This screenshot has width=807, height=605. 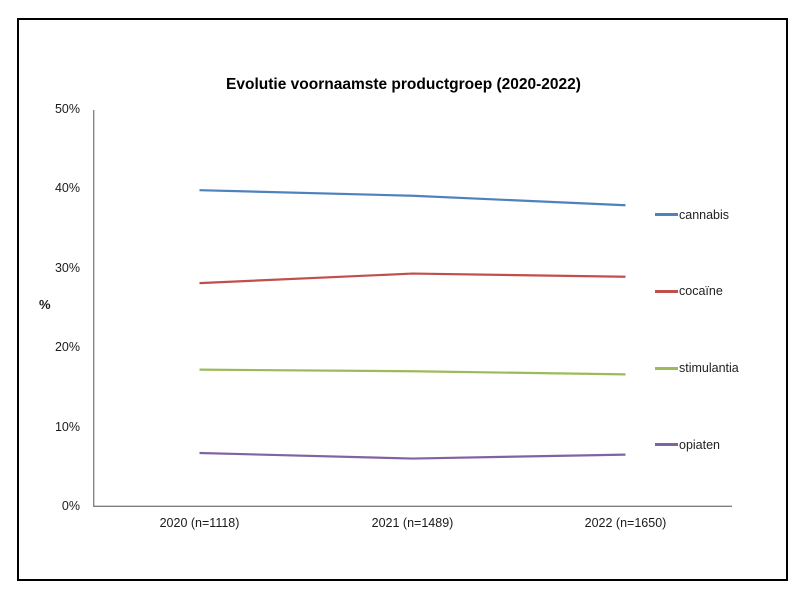 I want to click on y-tick-label: 50%, so click(x=67, y=109).